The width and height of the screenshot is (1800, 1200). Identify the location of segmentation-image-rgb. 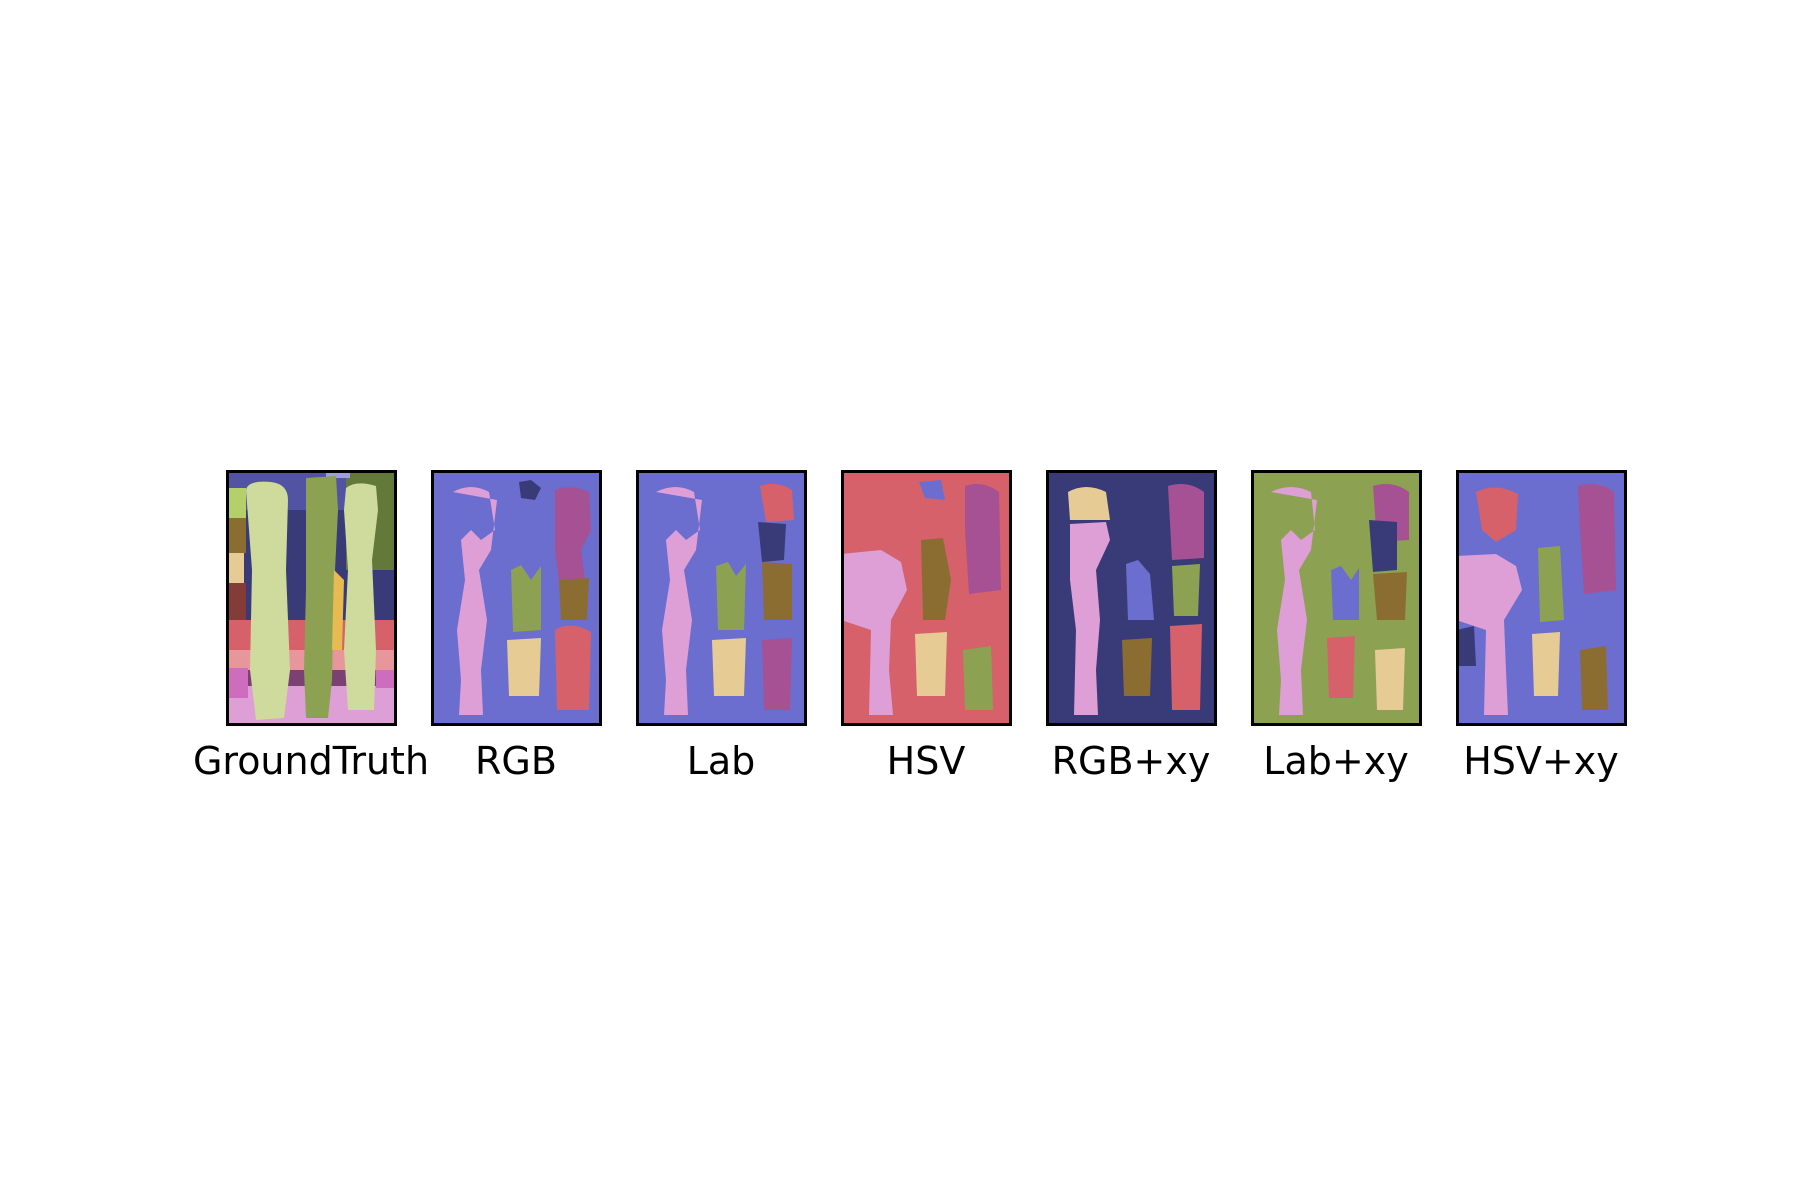
(516, 598).